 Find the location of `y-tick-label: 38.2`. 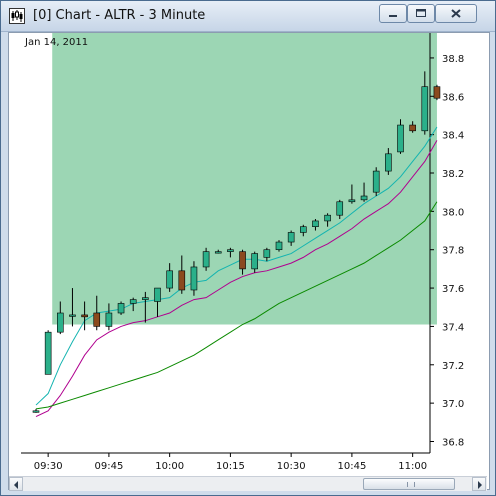

y-tick-label: 38.2 is located at coordinates (453, 174).